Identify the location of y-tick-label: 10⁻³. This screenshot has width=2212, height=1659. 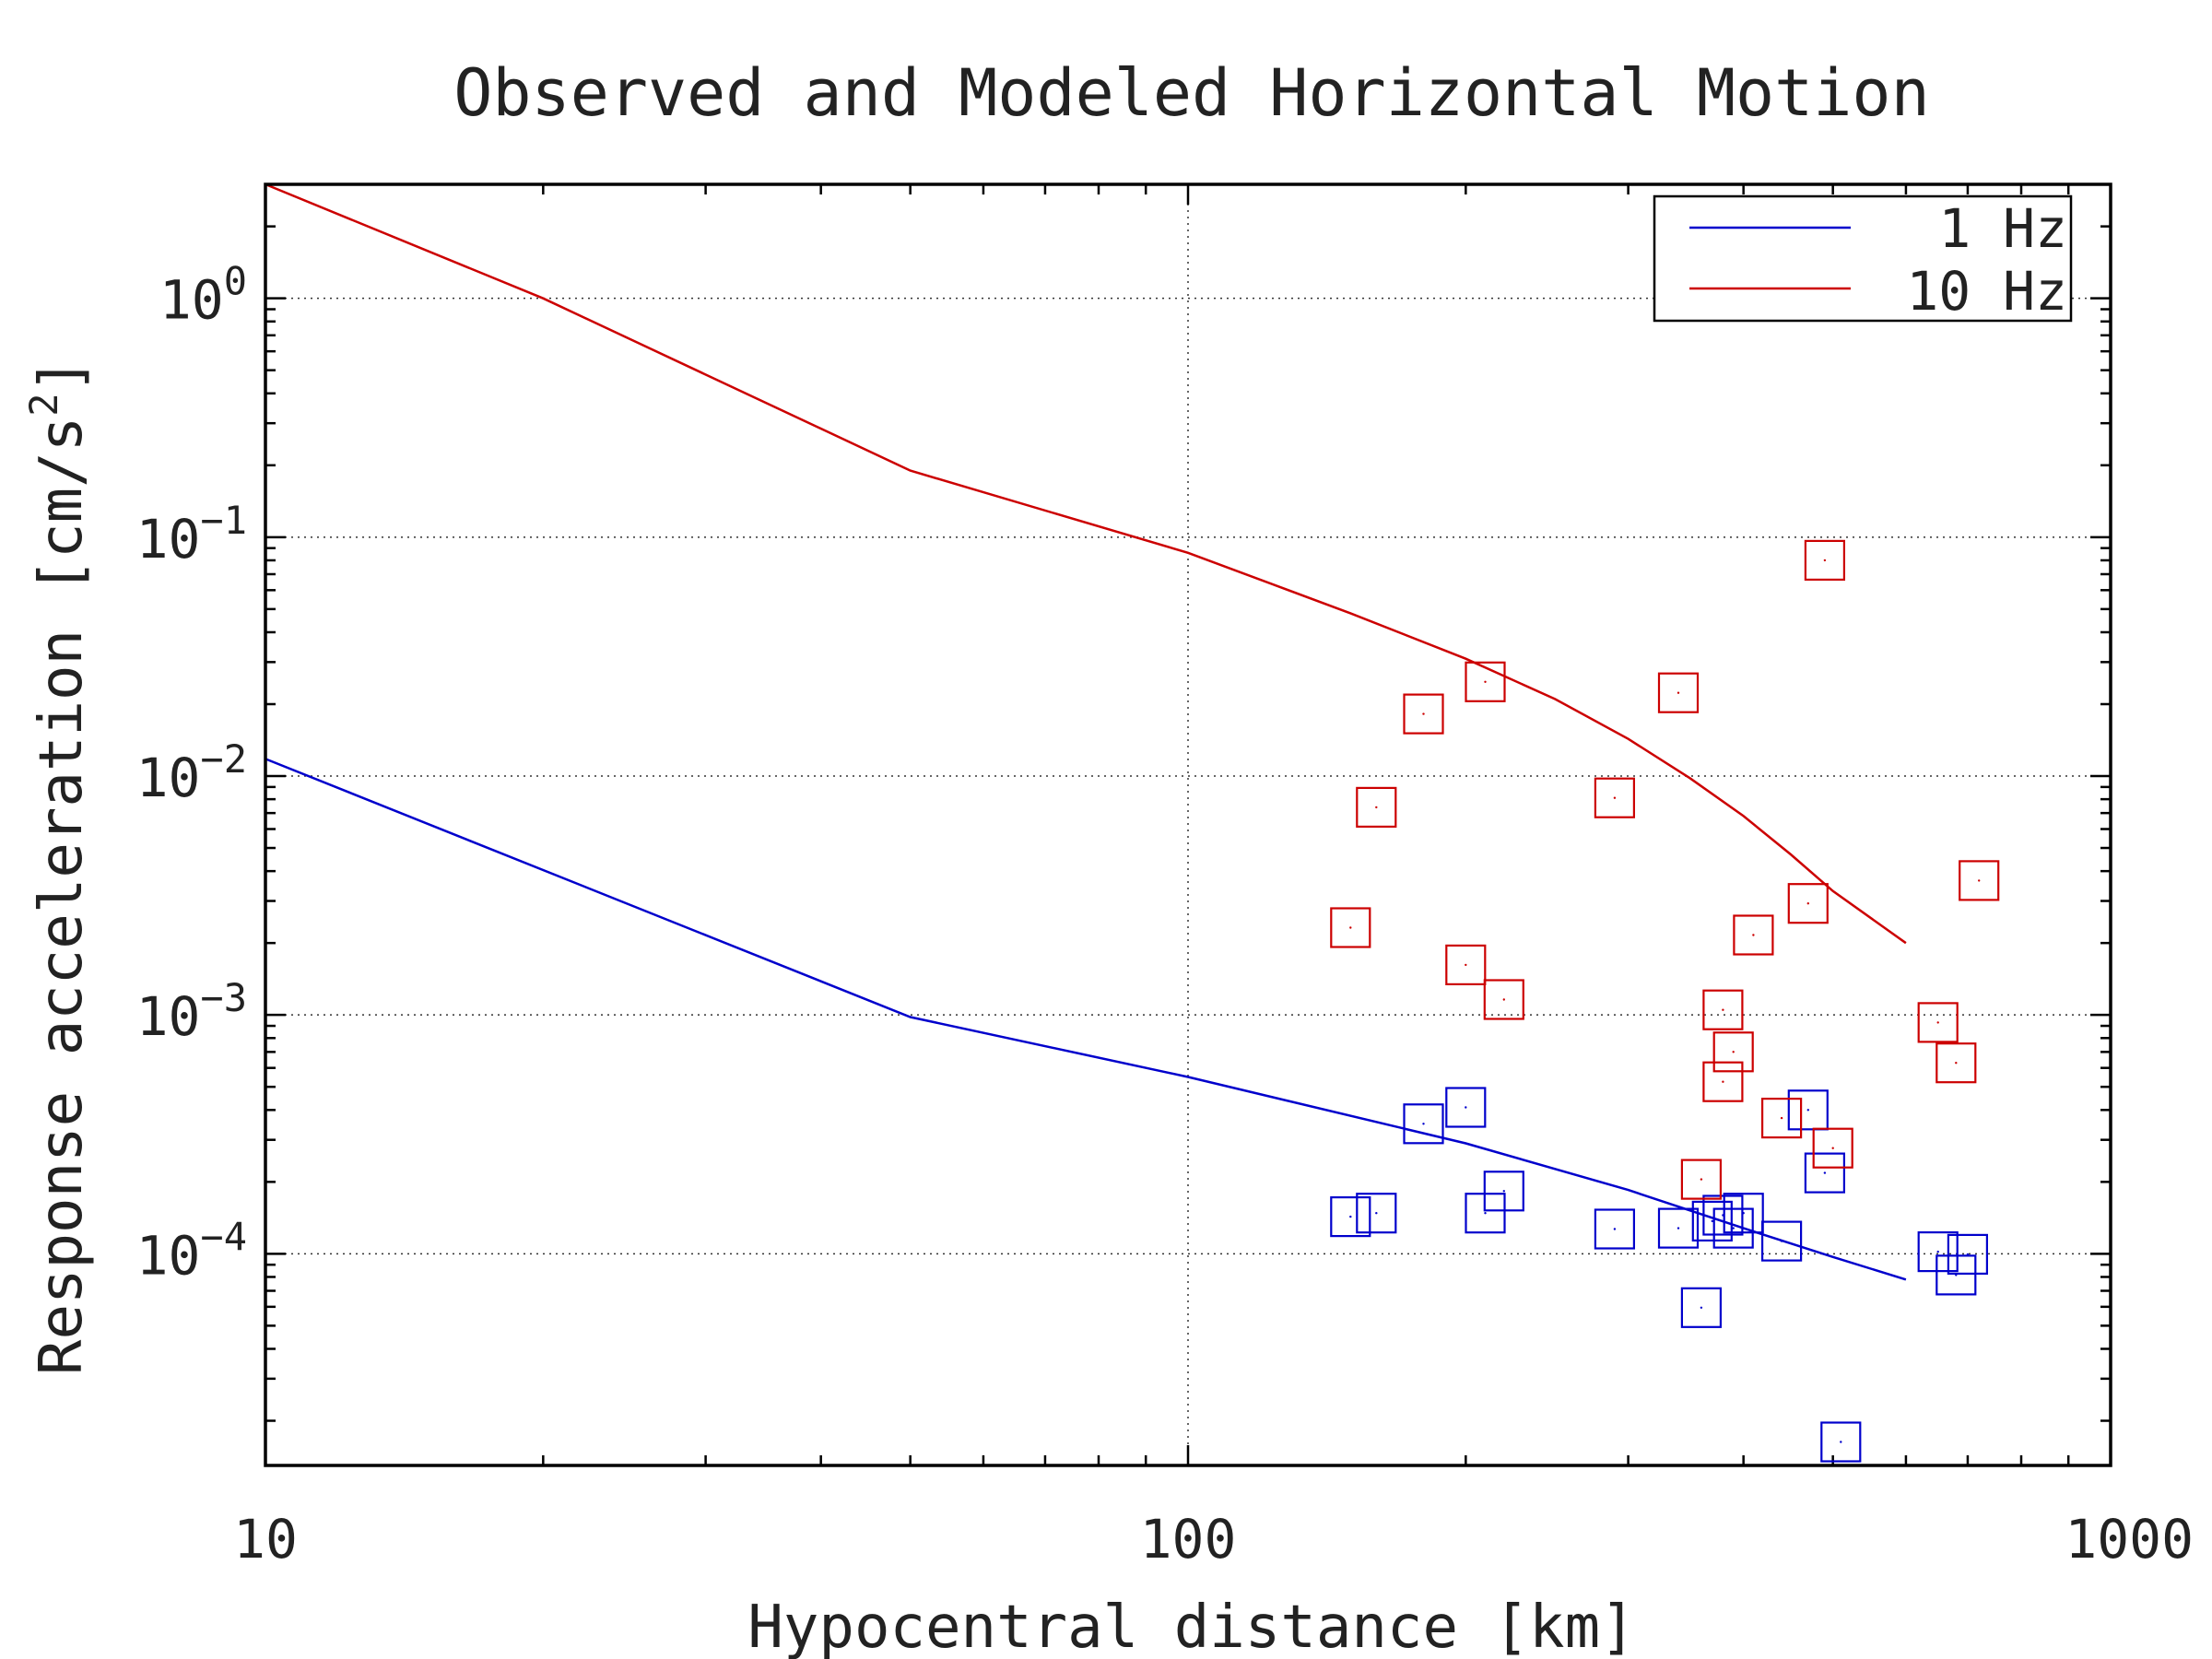
(191, 1011).